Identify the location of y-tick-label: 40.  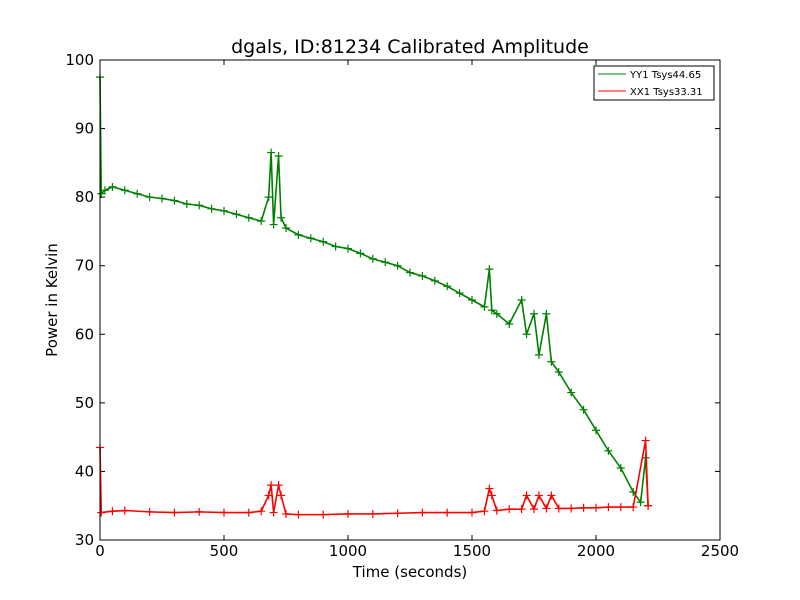
(84, 471).